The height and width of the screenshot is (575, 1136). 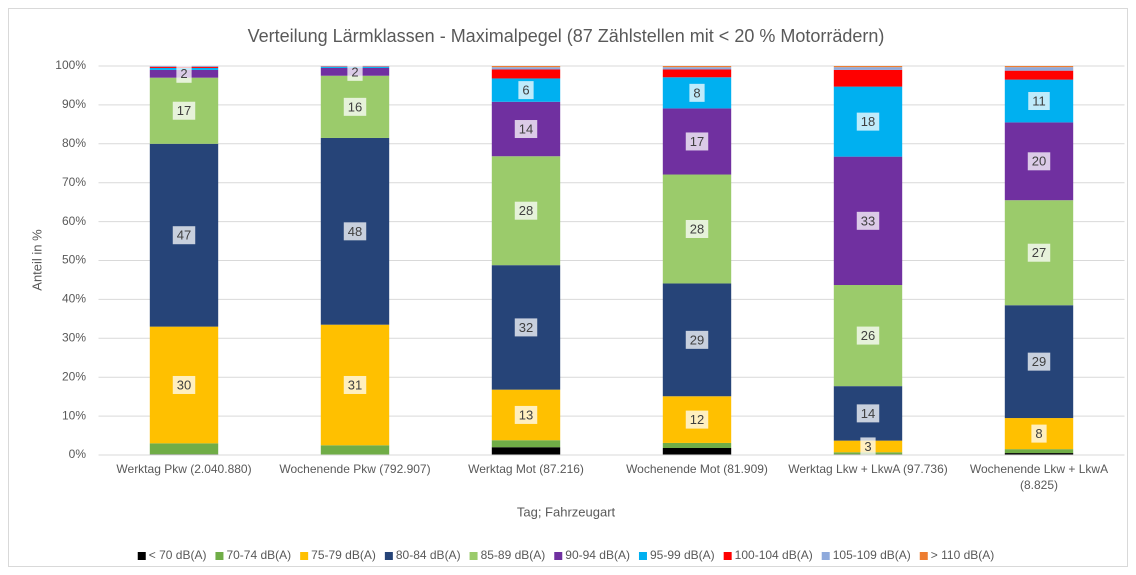 I want to click on legend-label: 85-89 dB(A), so click(x=513, y=555).